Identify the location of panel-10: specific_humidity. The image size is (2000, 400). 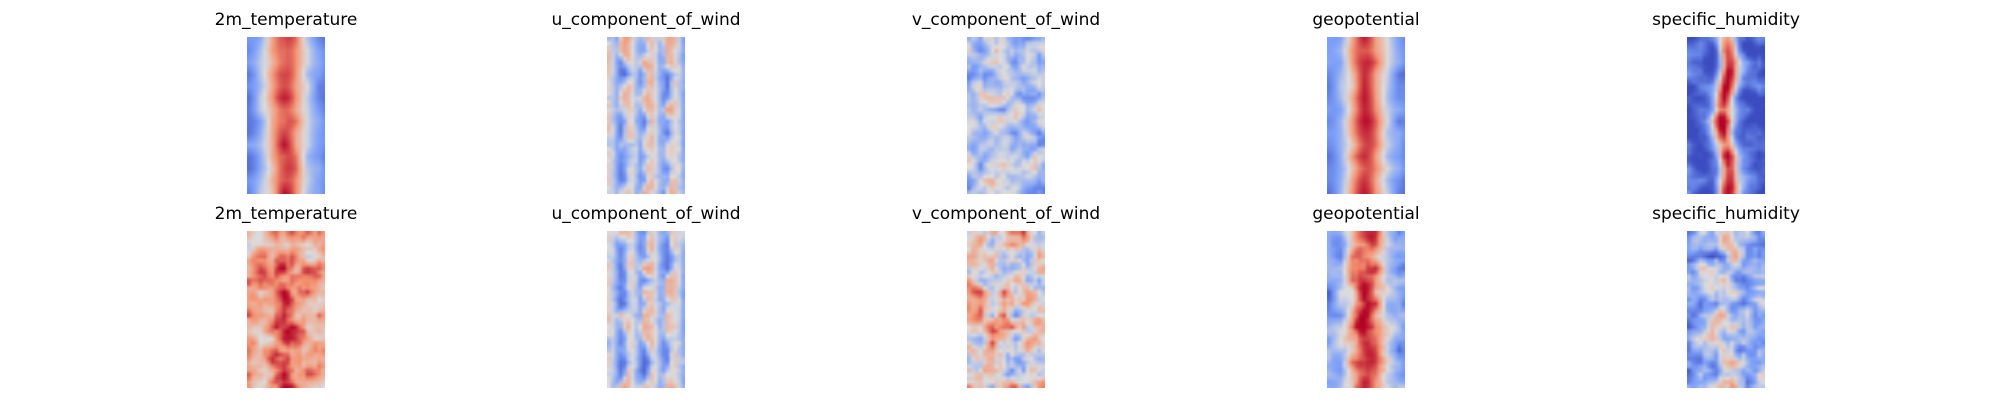
(1726, 295).